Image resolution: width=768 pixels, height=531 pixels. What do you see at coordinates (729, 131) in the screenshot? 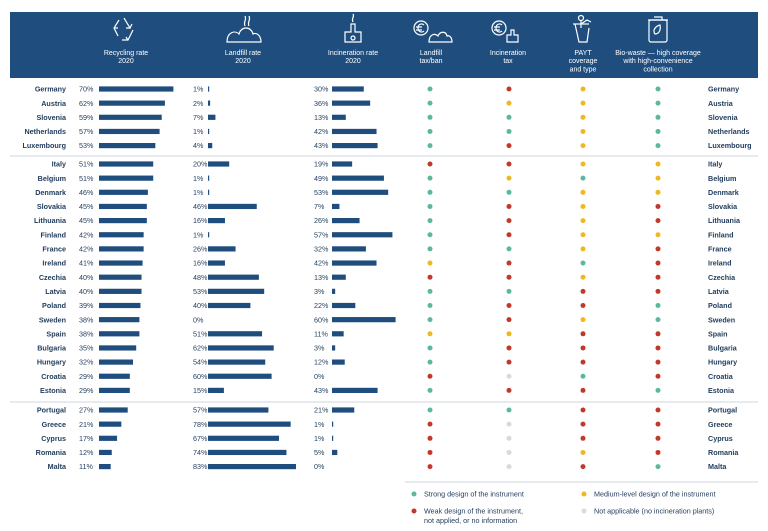
I see `country-label-right: Netherlands` at bounding box center [729, 131].